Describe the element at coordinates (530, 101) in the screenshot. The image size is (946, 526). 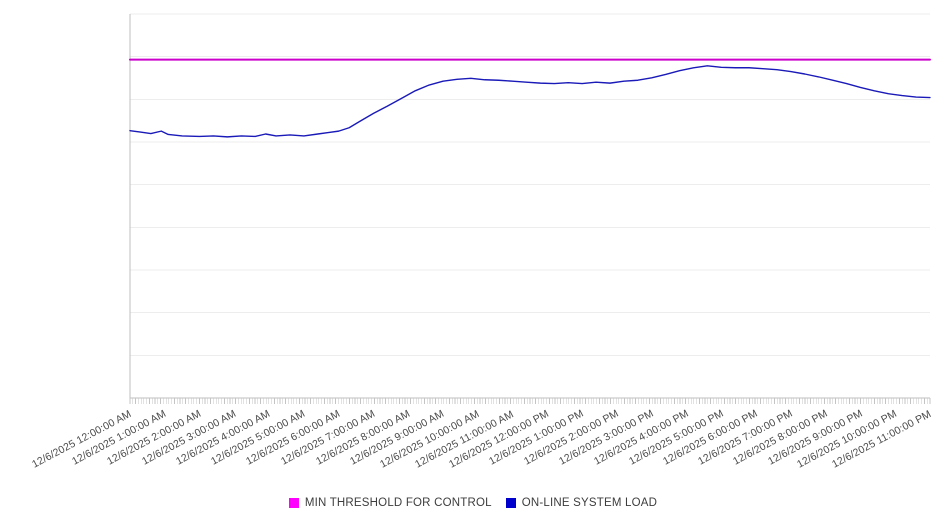
I see `series-line-on-line-system-load` at that location.